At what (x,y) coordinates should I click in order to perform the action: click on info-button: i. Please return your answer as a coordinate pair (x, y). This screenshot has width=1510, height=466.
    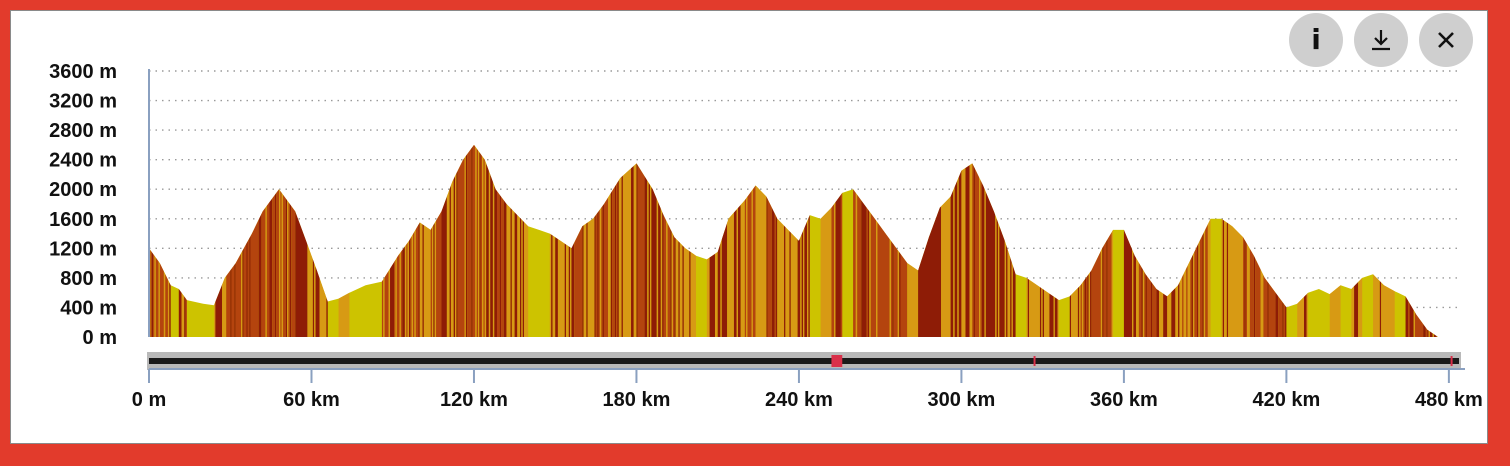
    Looking at the image, I should click on (1316, 40).